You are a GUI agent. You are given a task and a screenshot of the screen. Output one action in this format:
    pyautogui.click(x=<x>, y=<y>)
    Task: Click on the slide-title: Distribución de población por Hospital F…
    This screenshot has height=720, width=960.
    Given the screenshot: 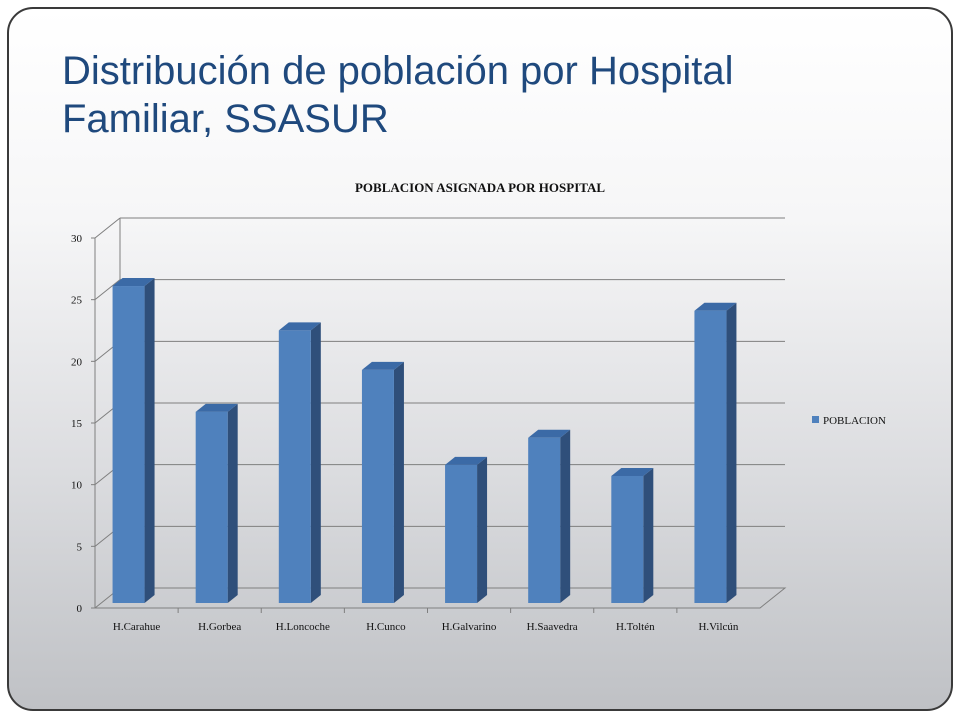 What is the action you would take?
    pyautogui.click(x=492, y=95)
    